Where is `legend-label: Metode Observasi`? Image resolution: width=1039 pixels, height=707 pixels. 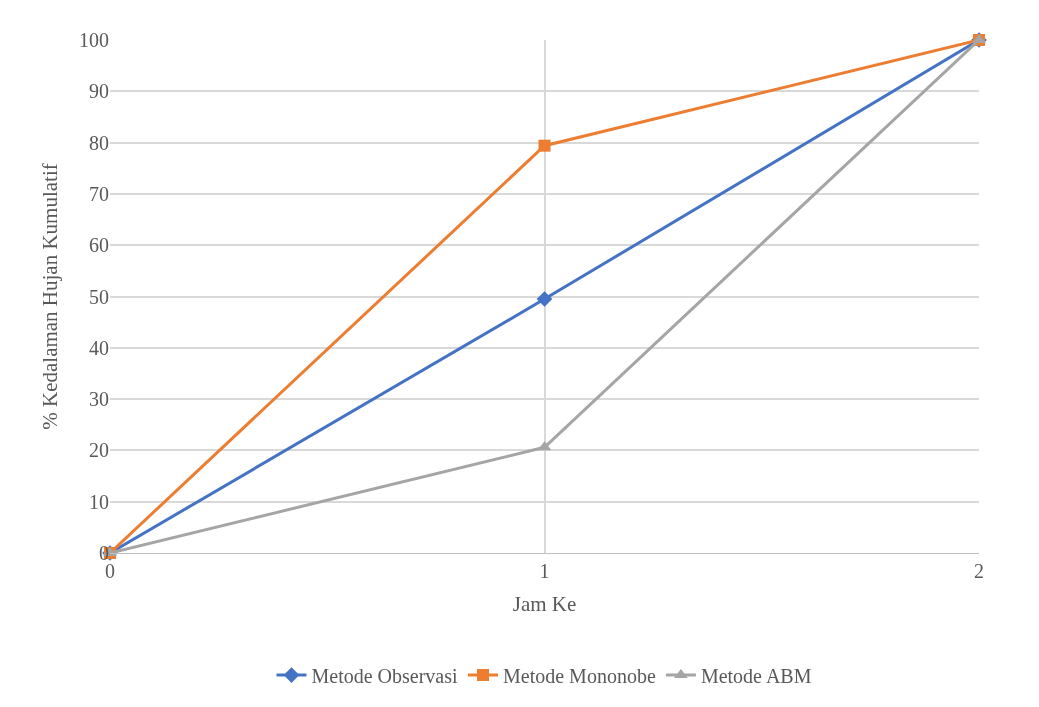
legend-label: Metode Observasi is located at coordinates (385, 675).